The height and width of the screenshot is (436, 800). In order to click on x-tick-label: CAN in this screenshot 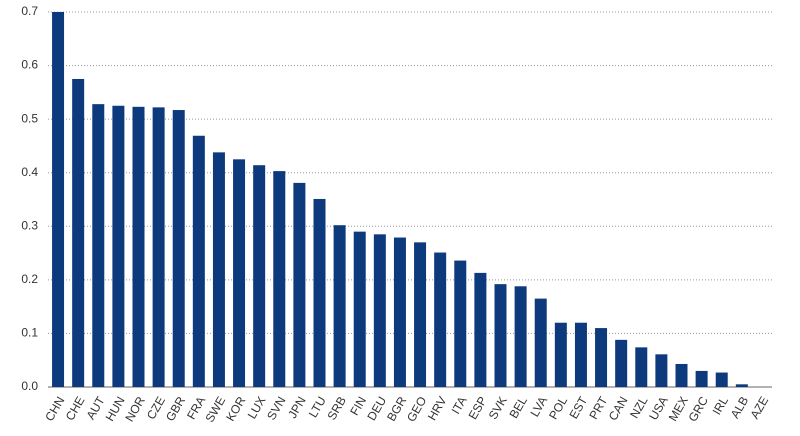, I will do `click(618, 408)`.